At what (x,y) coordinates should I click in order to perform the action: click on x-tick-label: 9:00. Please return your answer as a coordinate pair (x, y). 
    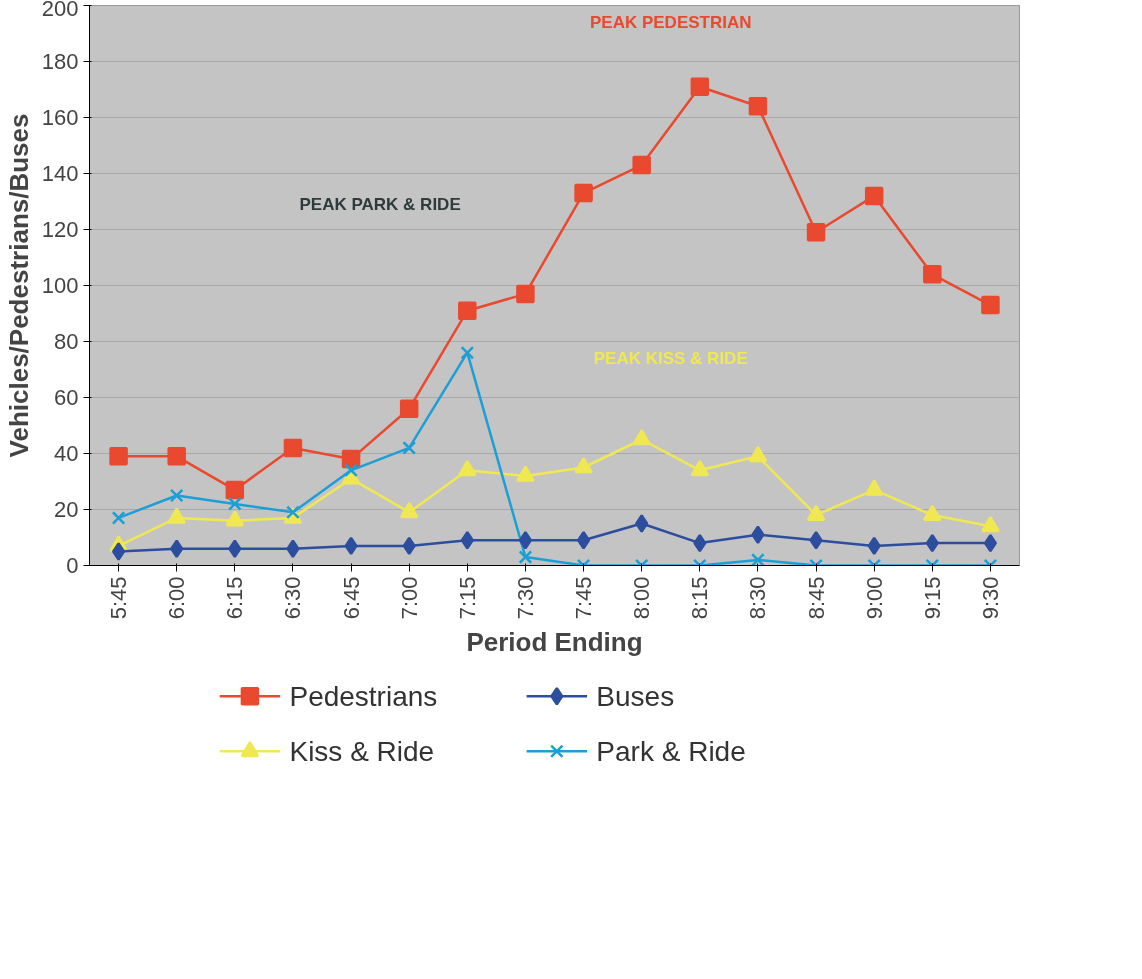
    Looking at the image, I should click on (874, 598).